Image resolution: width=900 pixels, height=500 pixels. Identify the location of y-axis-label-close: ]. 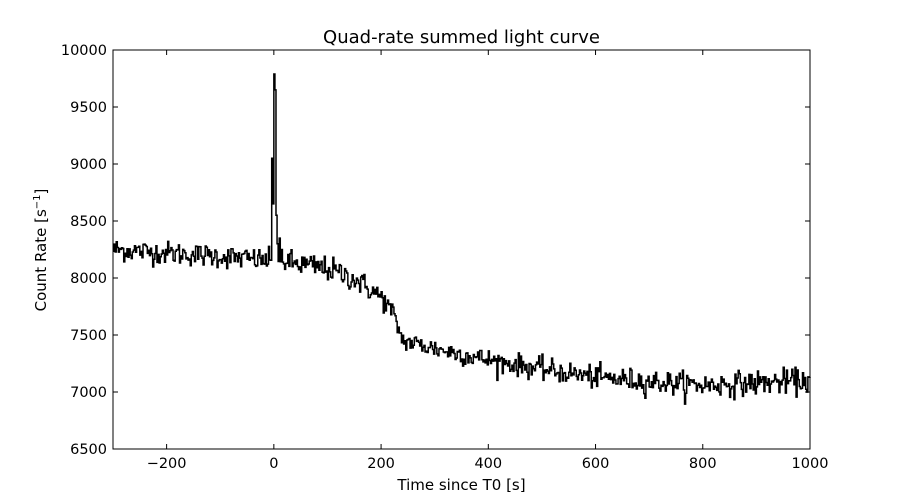
(41, 192).